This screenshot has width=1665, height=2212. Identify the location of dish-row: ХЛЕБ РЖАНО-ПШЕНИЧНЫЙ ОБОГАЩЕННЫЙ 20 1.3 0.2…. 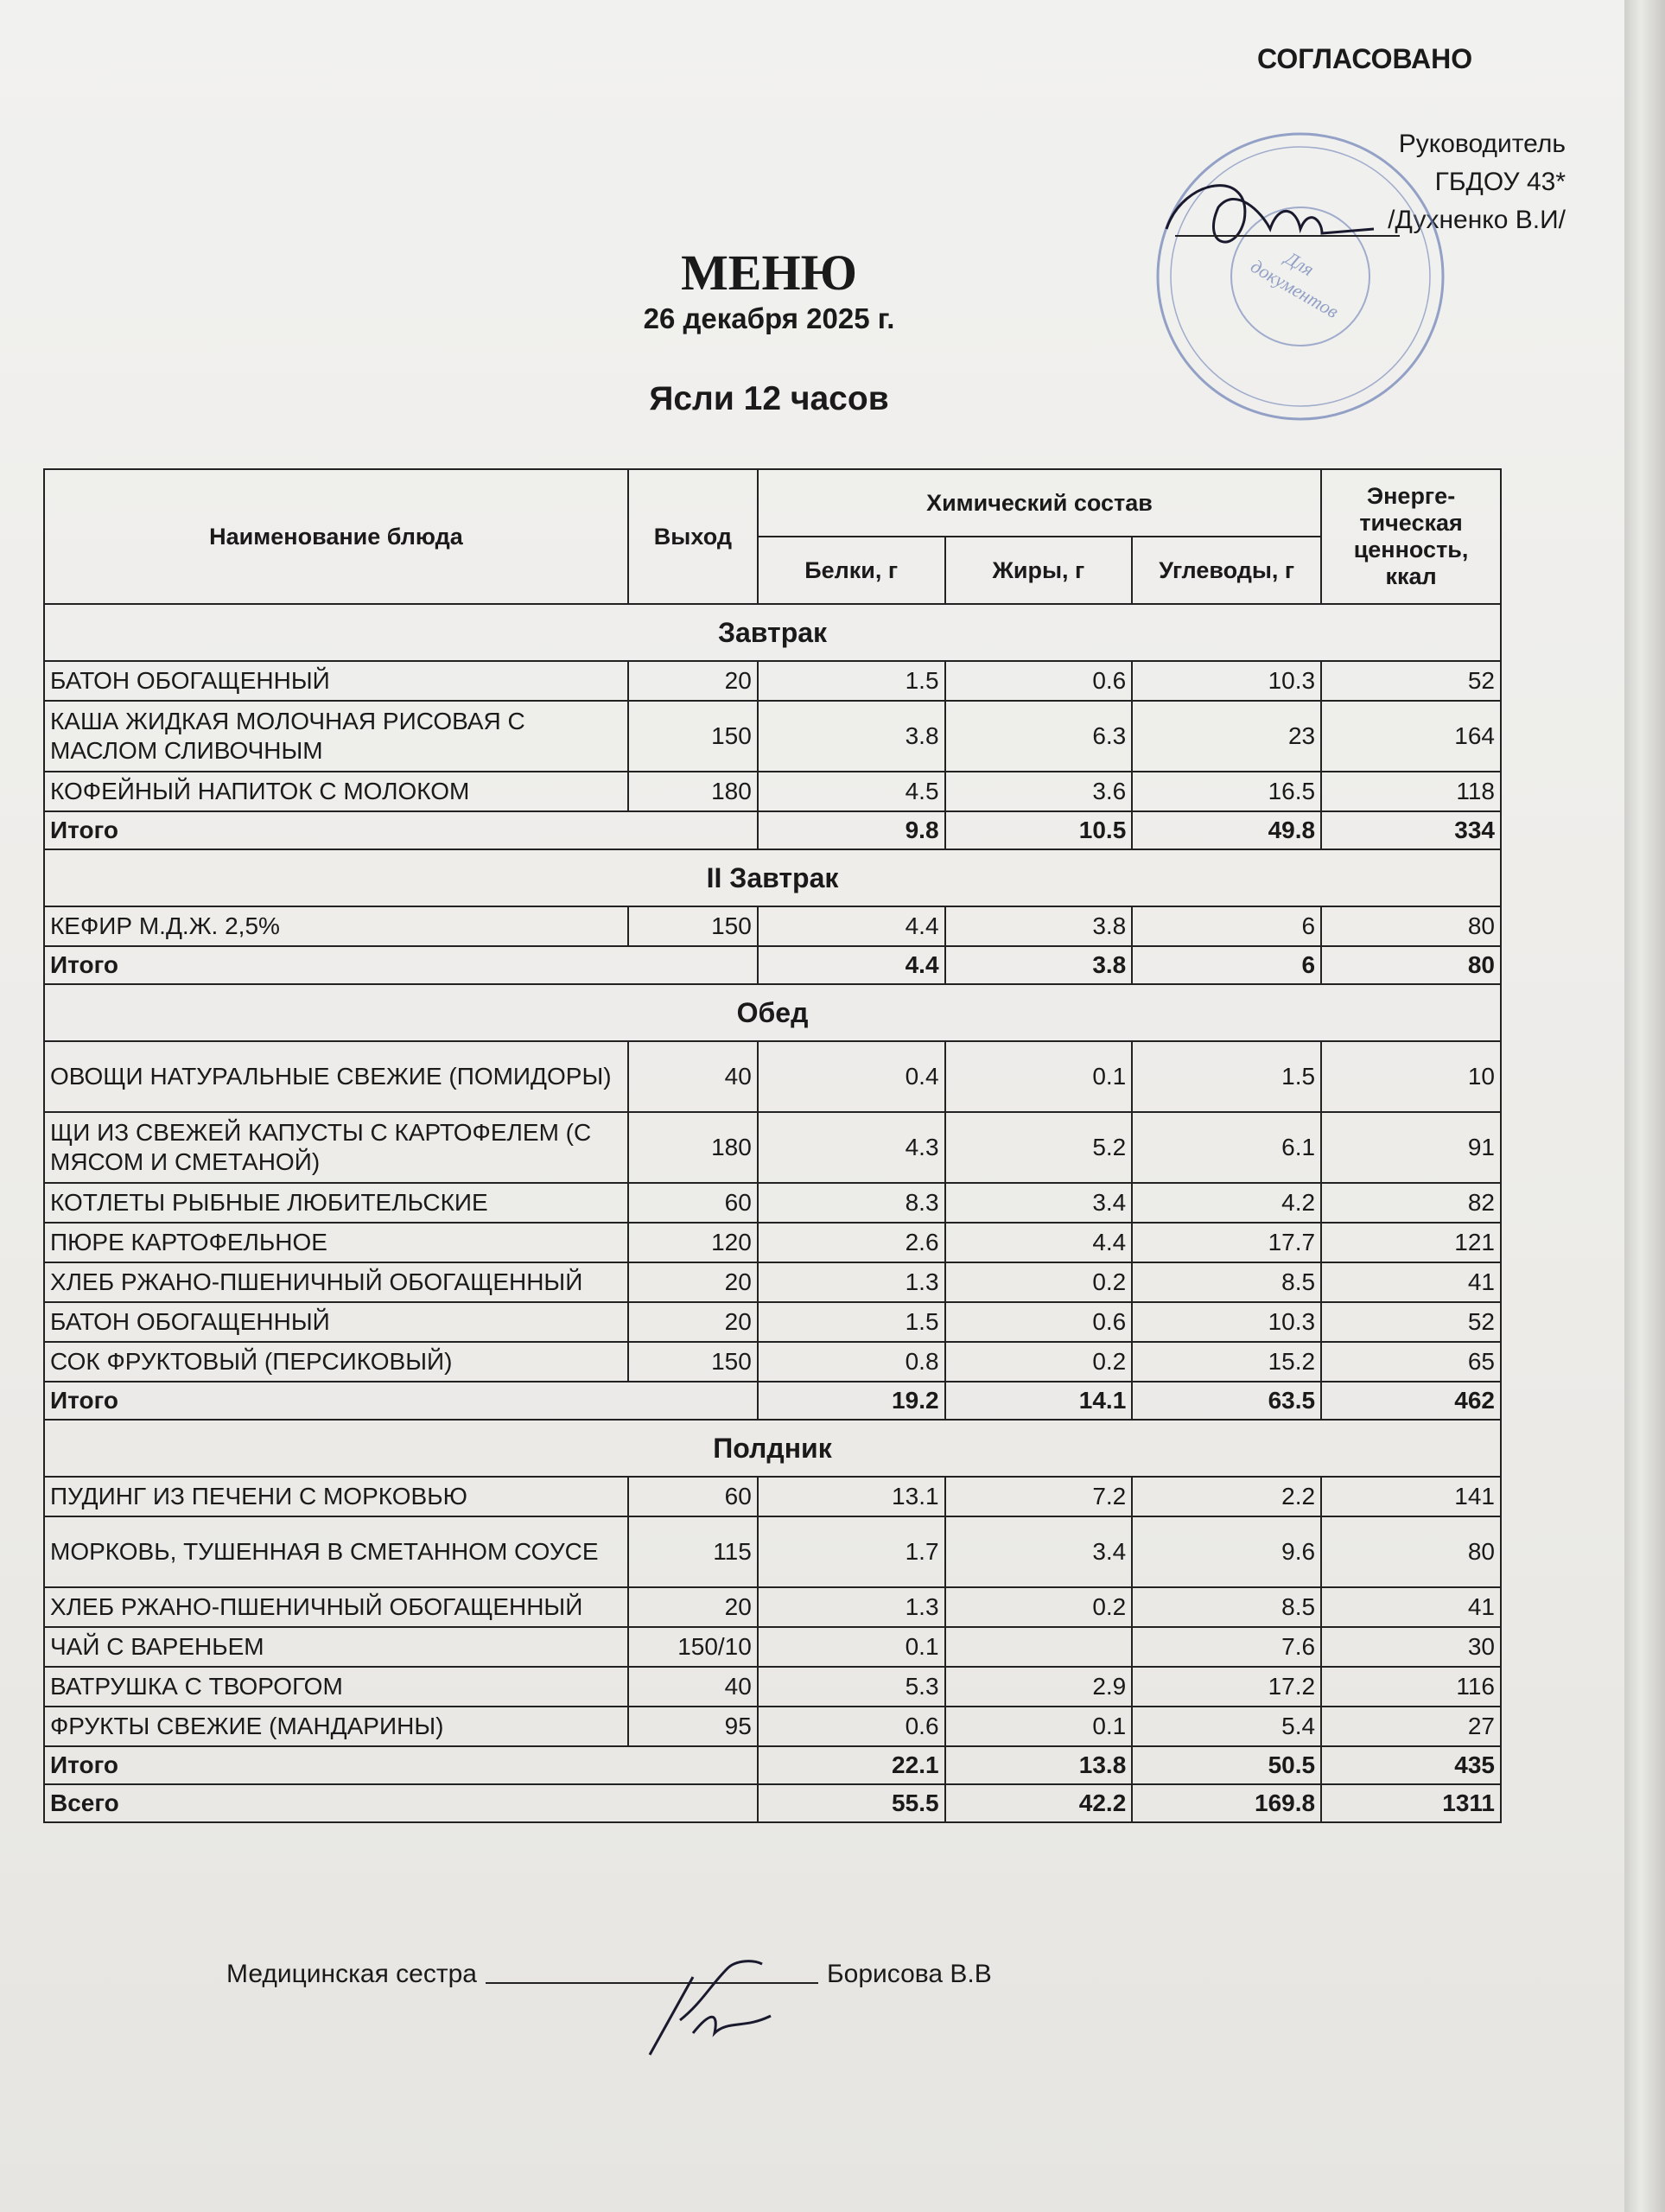
(772, 1607).